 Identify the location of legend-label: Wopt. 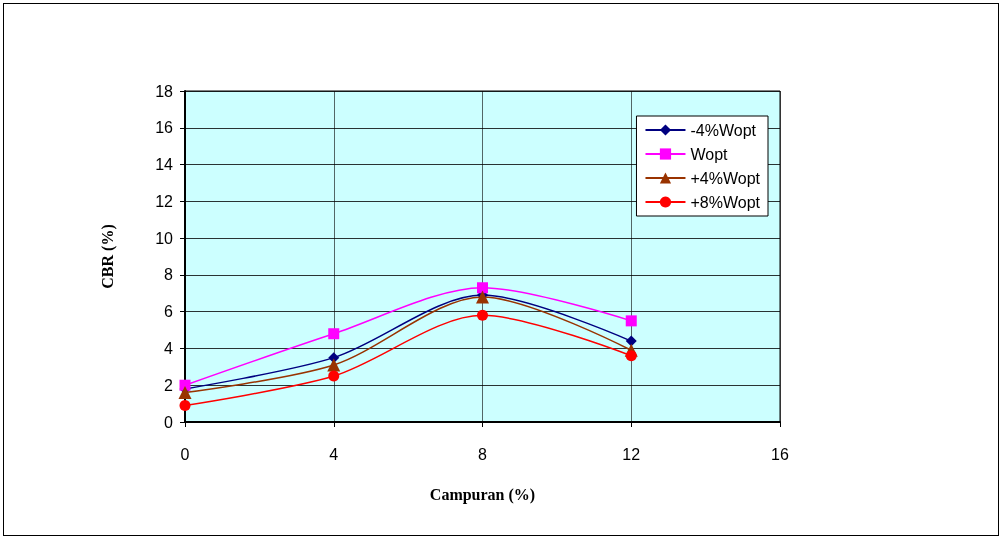
(709, 154).